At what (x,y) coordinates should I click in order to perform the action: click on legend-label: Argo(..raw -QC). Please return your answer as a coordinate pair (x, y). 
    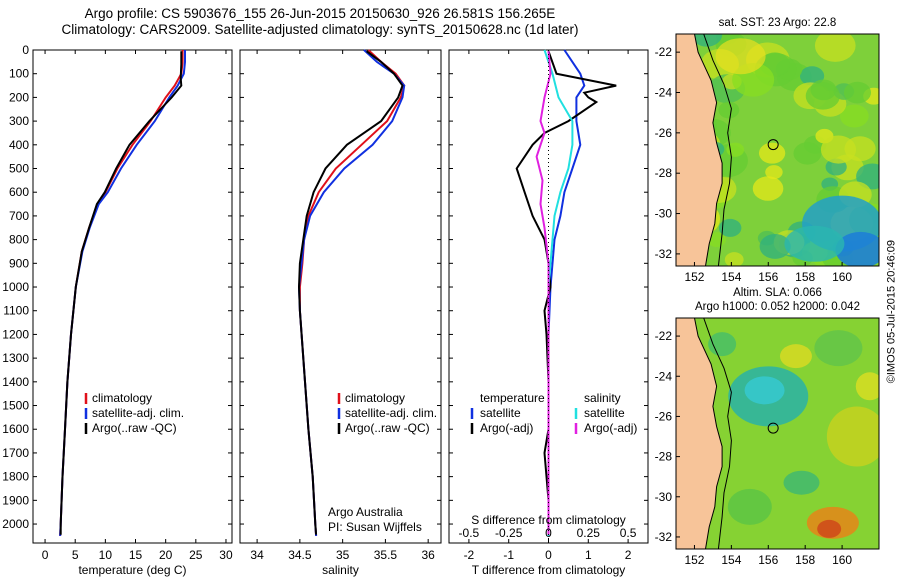
    Looking at the image, I should click on (387, 428).